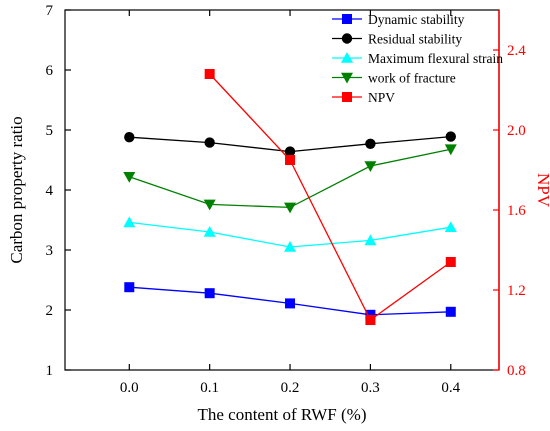 Image resolution: width=550 pixels, height=431 pixels. What do you see at coordinates (416, 19) in the screenshot?
I see `legend-label: Dynamic stability` at bounding box center [416, 19].